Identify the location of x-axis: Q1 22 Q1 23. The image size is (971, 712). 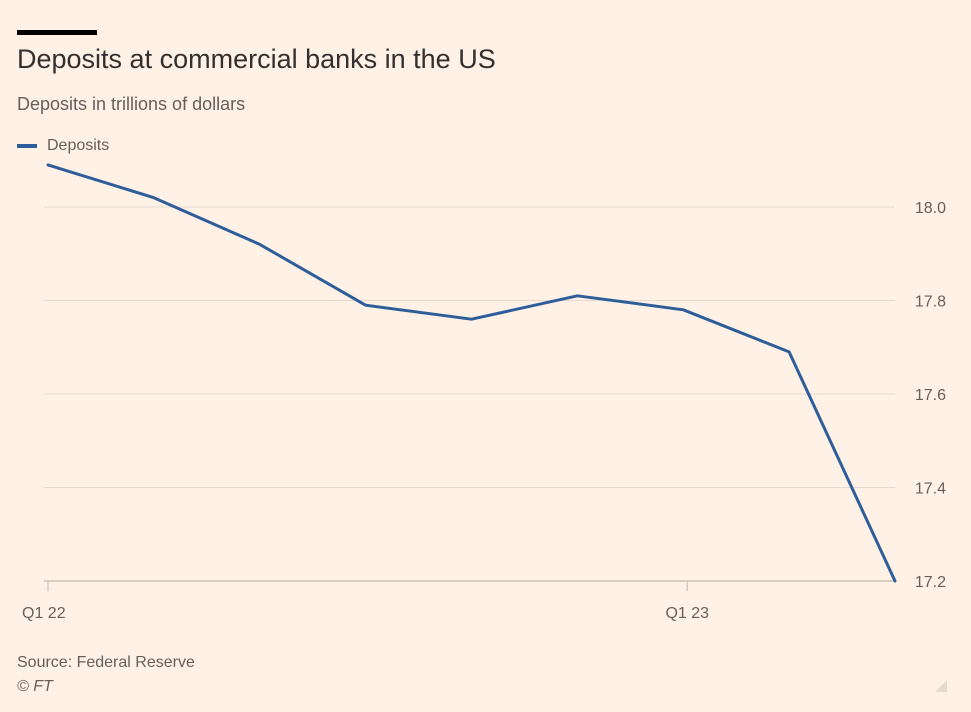
(365, 601).